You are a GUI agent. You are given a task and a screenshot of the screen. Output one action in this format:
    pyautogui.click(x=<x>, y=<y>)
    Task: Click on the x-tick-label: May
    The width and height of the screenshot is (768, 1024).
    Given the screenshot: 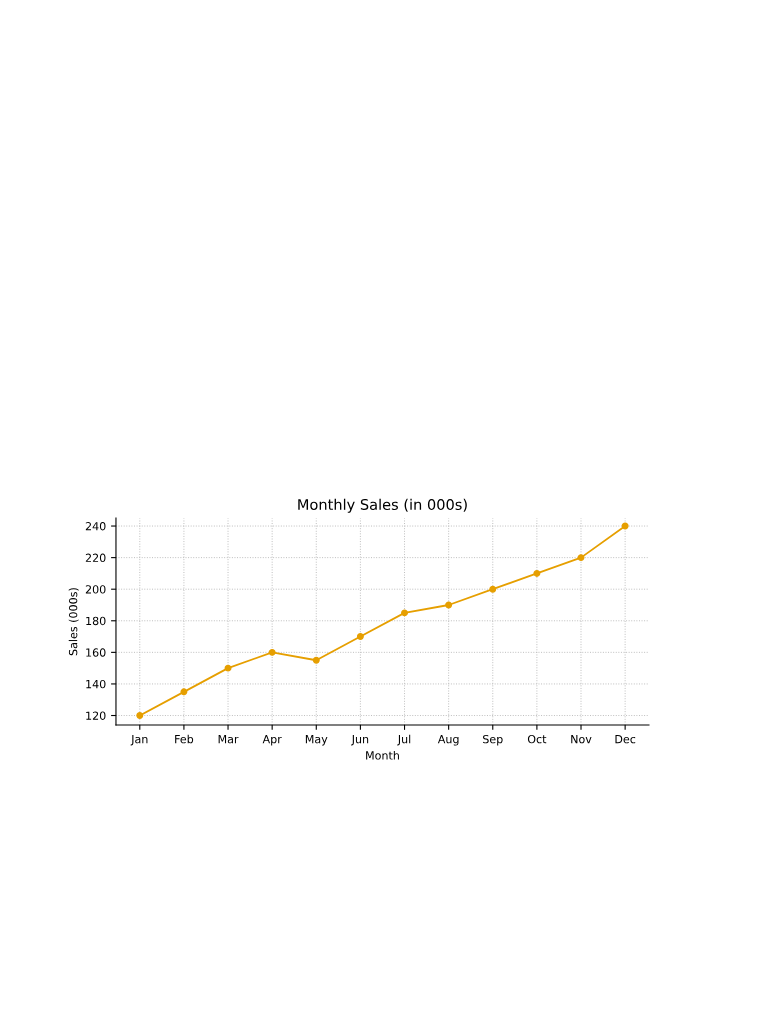 What is the action you would take?
    pyautogui.click(x=316, y=740)
    